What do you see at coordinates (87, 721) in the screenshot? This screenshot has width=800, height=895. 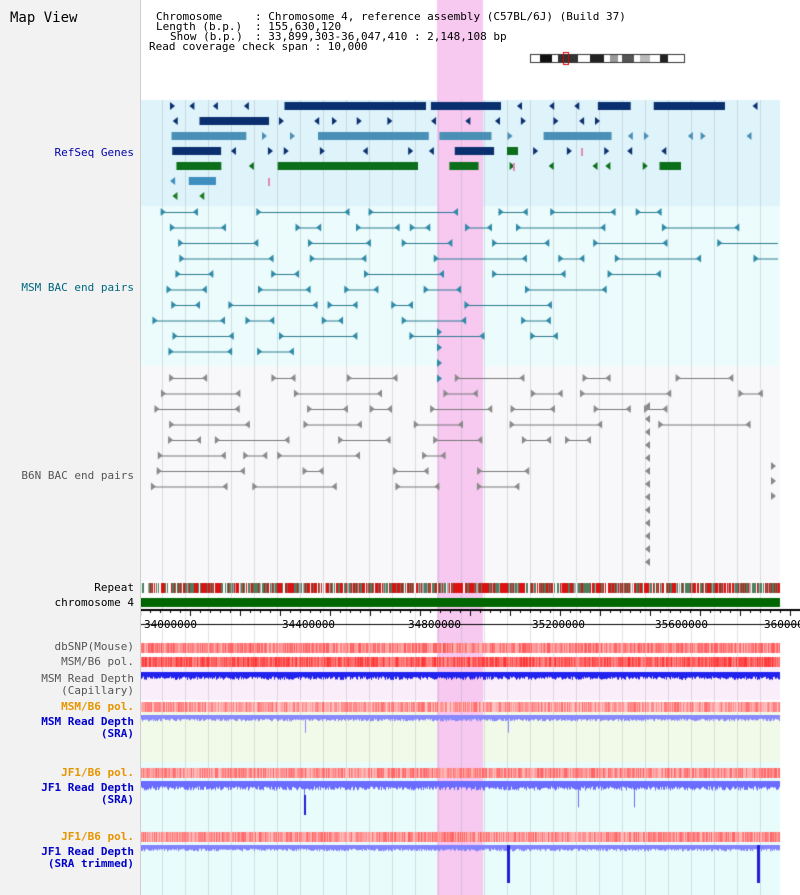 I see `track-label-msm-read-depth-sra: MSM Read Depth` at bounding box center [87, 721].